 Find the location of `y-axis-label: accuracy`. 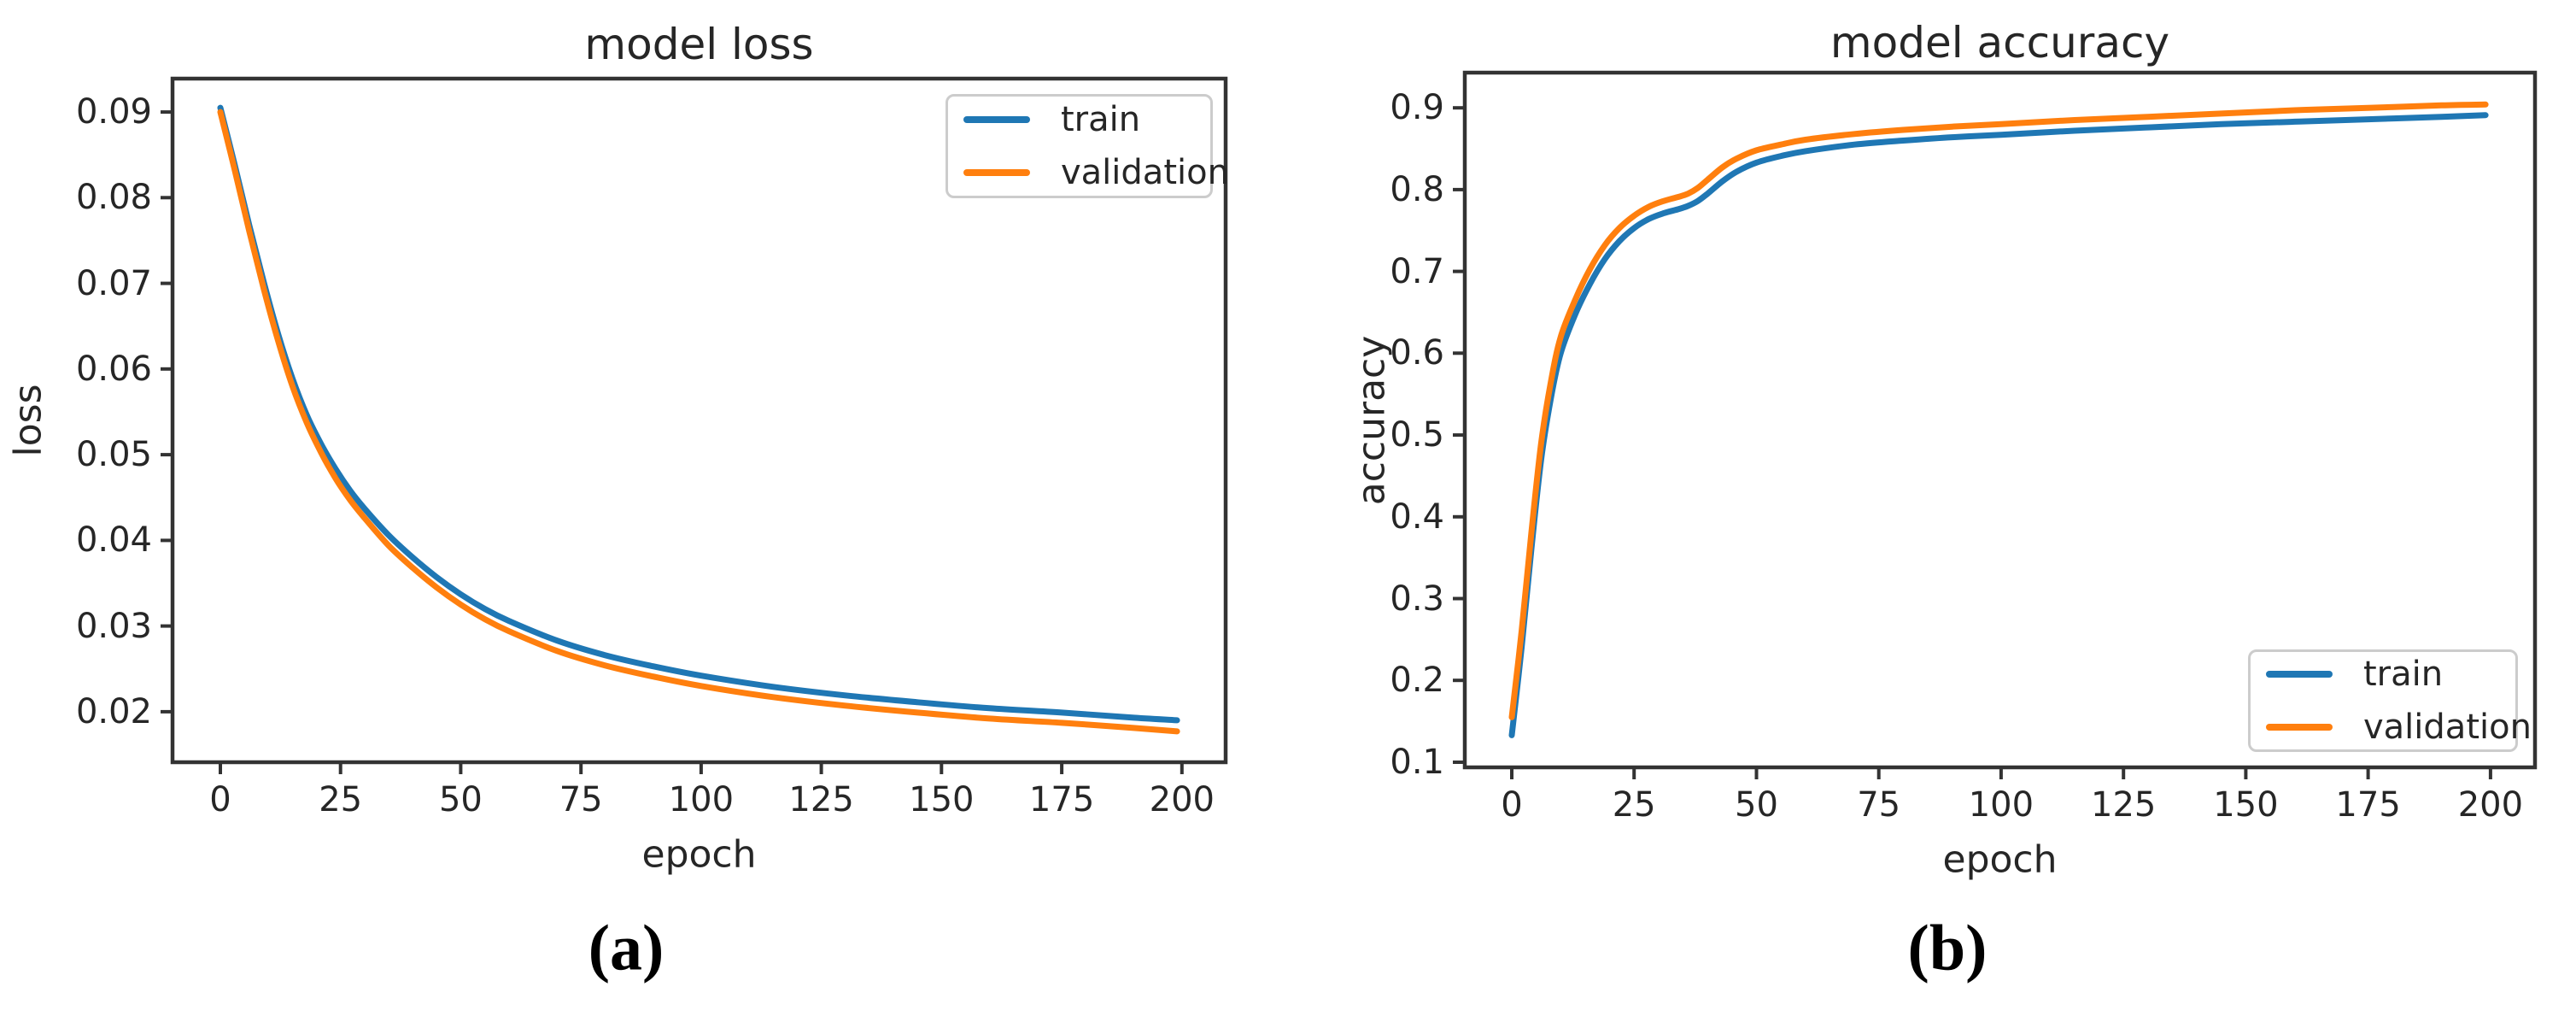

y-axis-label: accuracy is located at coordinates (1371, 420).